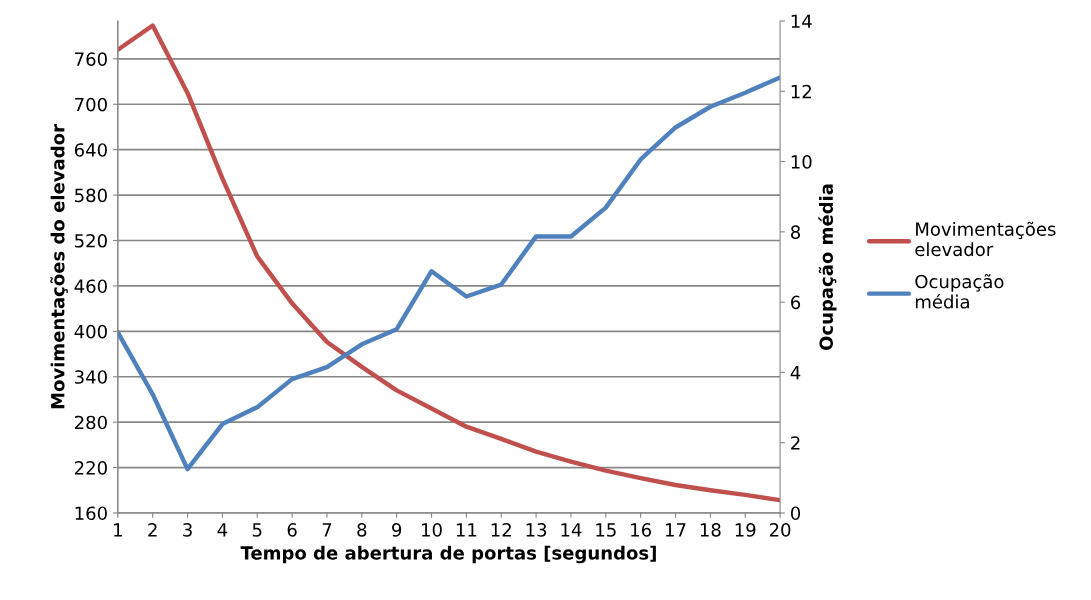  Describe the element at coordinates (536, 530) in the screenshot. I see `x-tick-label: 13` at that location.